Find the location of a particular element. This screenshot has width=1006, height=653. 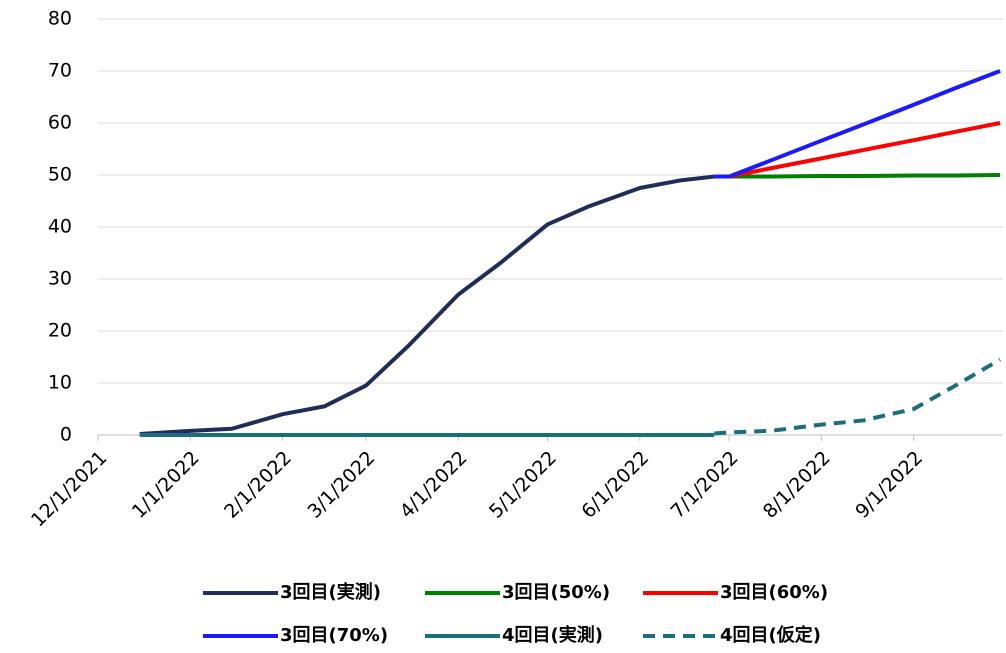

y-tick-label: 10 is located at coordinates (60, 383).